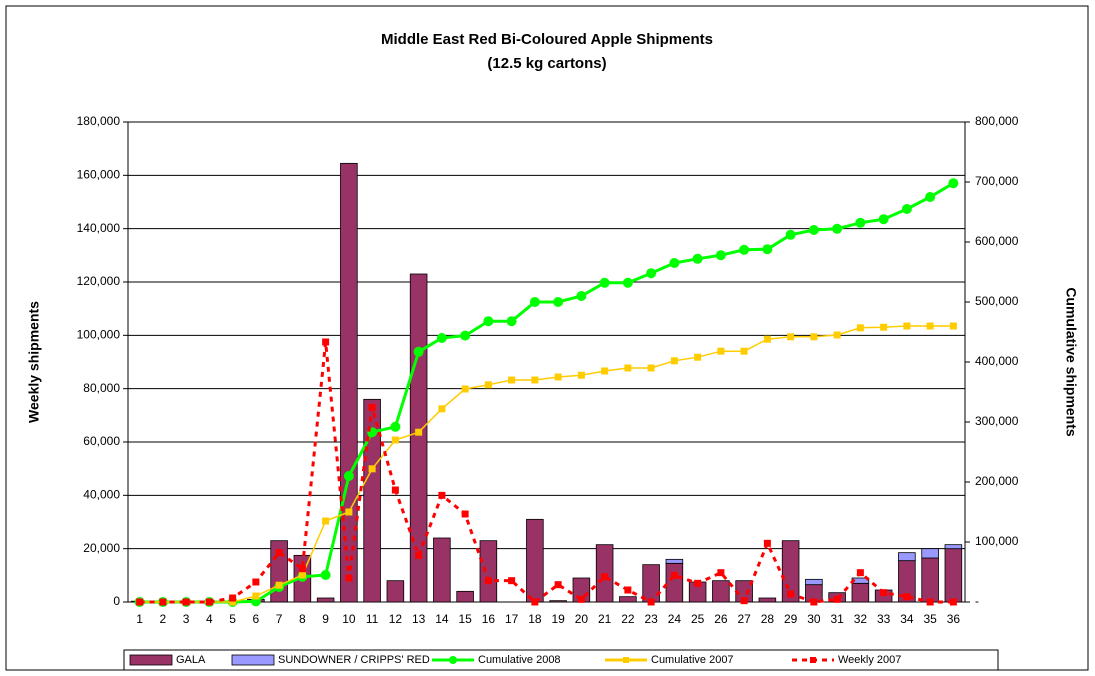  What do you see at coordinates (997, 361) in the screenshot?
I see `y2-tick-label: 400,000` at bounding box center [997, 361].